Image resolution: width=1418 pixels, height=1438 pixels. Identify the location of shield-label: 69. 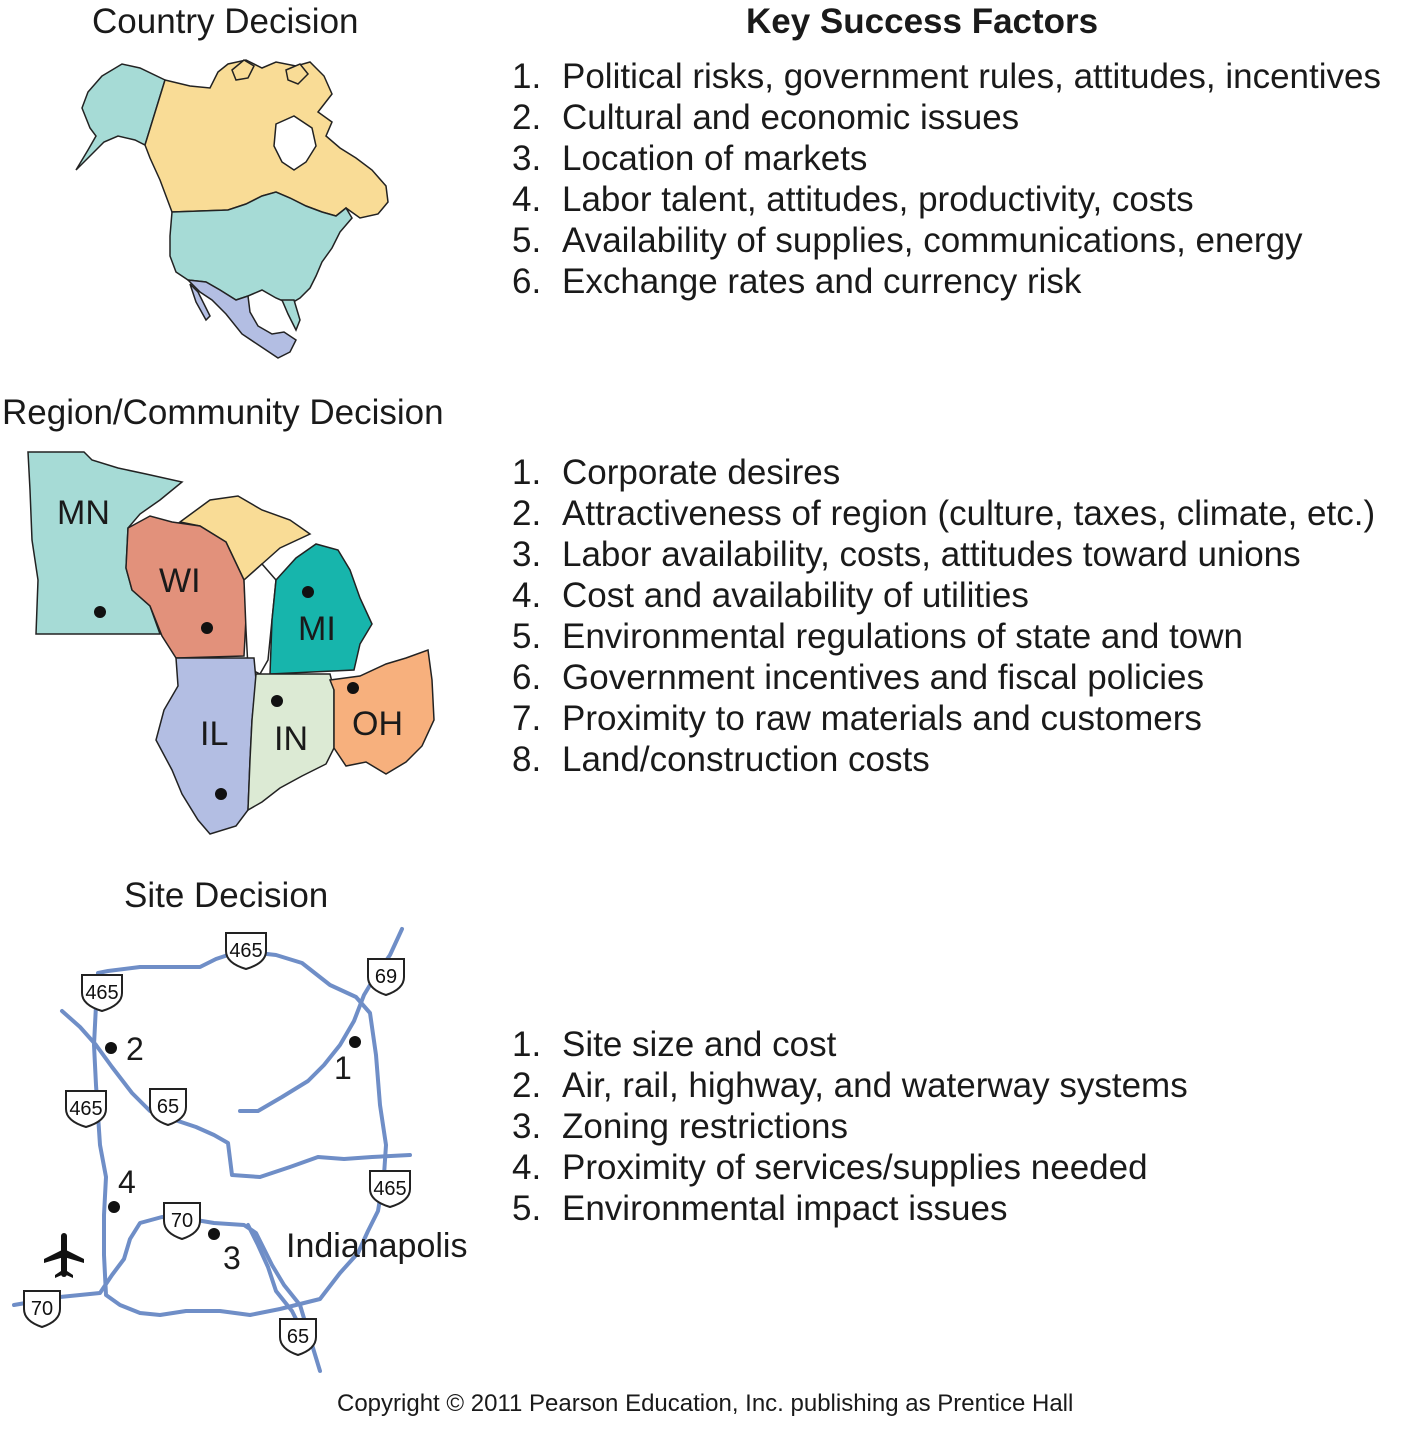
(386, 977).